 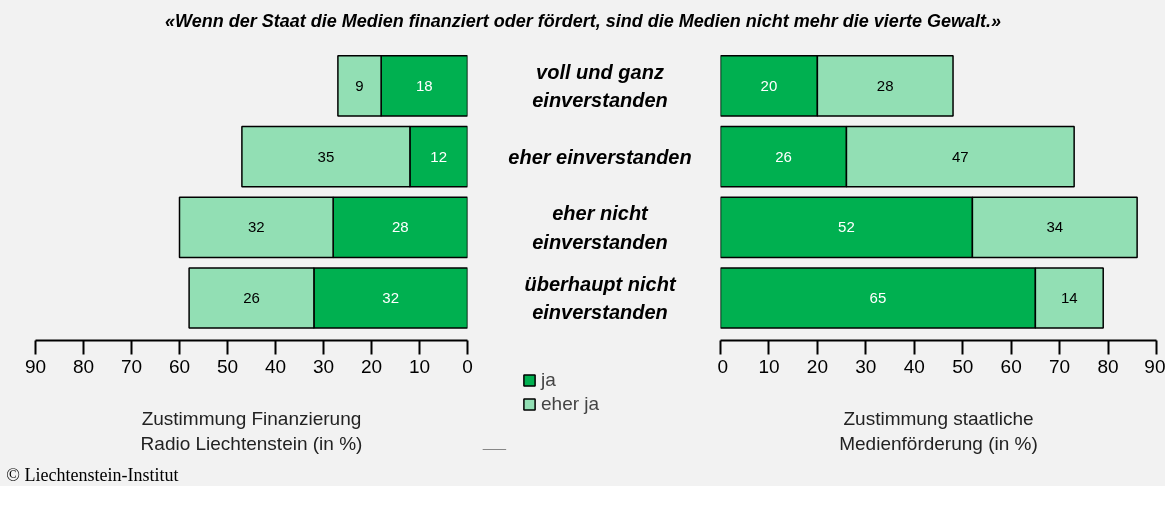 What do you see at coordinates (600, 86) in the screenshot?
I see `y-tick-label: voll und ganz einverstanden` at bounding box center [600, 86].